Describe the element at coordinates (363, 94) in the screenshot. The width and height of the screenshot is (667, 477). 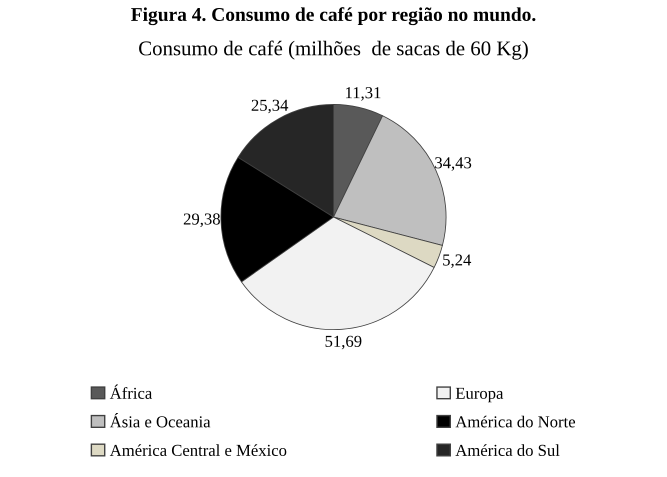
I see `data-label: 11,31` at that location.